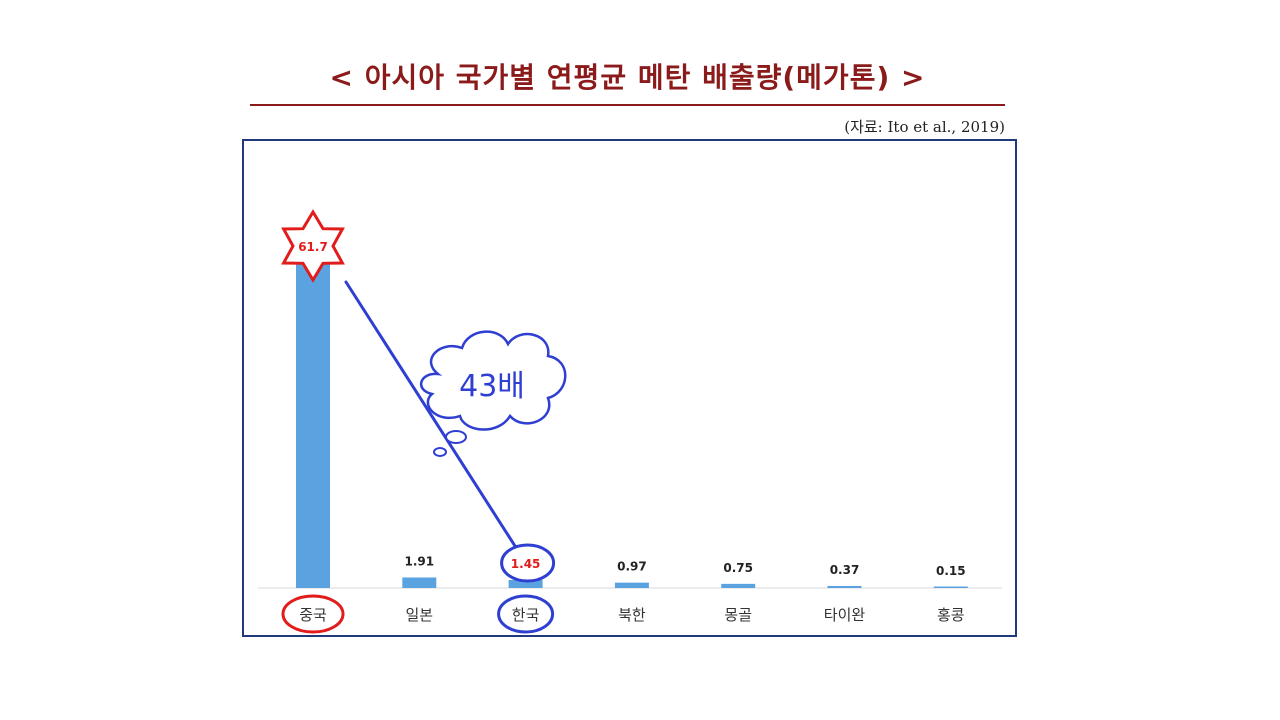 The width and height of the screenshot is (1280, 720). Describe the element at coordinates (525, 584) in the screenshot. I see `bar-한국` at that location.